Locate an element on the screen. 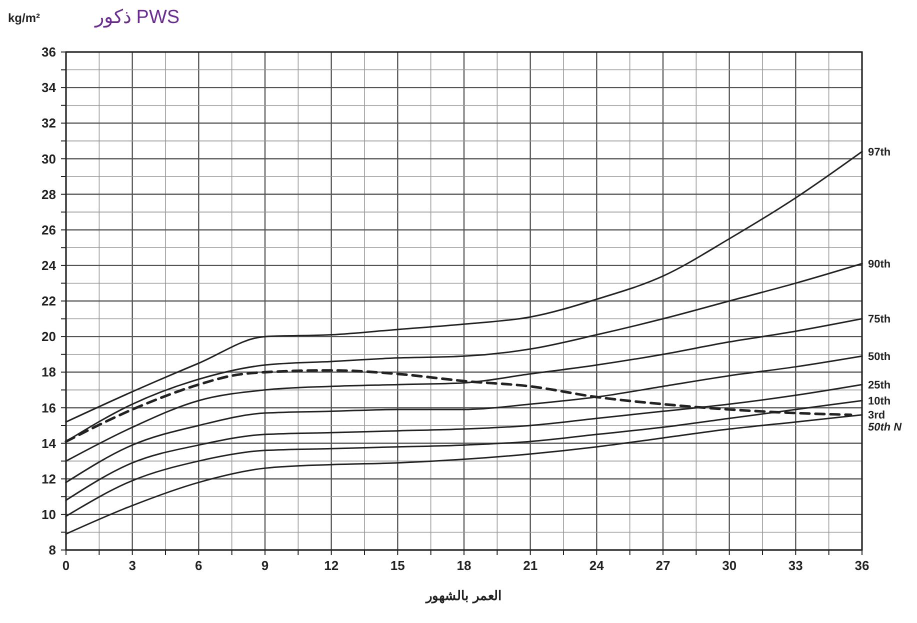 Image resolution: width=917 pixels, height=623 pixels. series-label: 90th is located at coordinates (879, 264).